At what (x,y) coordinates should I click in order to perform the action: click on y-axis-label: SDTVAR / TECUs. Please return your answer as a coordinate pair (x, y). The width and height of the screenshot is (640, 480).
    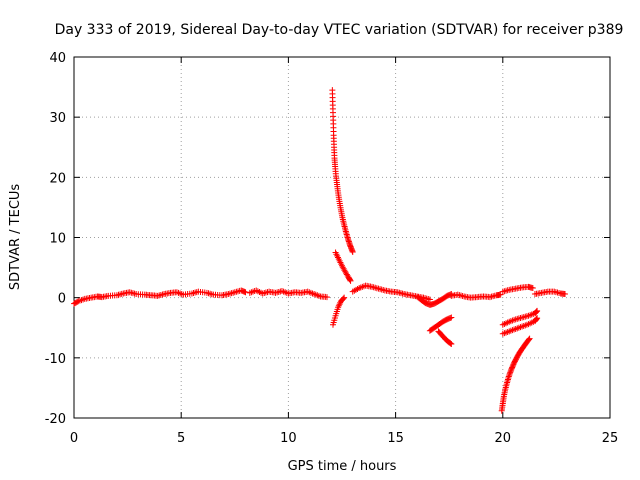
    Looking at the image, I should click on (15, 237).